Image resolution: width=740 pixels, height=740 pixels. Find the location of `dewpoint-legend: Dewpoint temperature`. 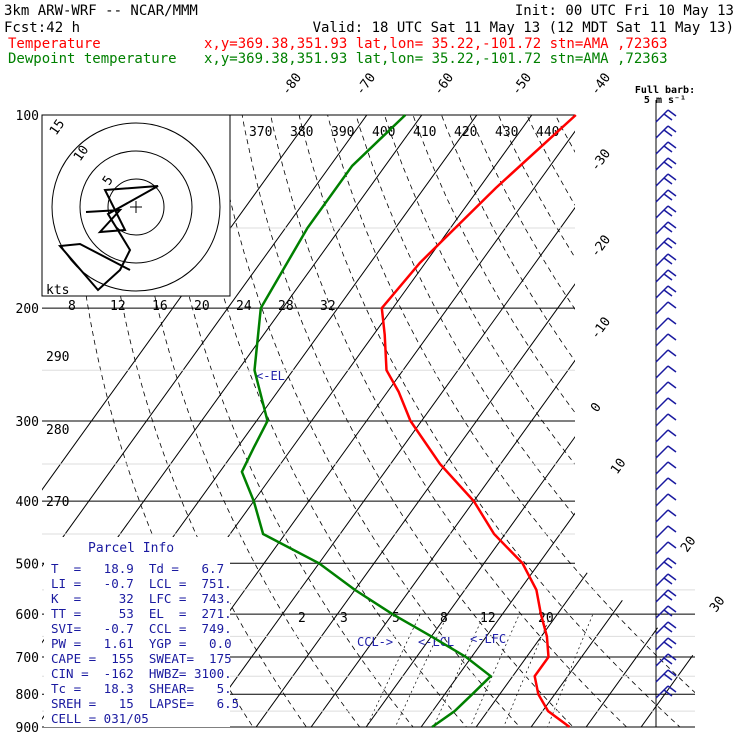

dewpoint-legend: Dewpoint temperature is located at coordinates (92, 59).